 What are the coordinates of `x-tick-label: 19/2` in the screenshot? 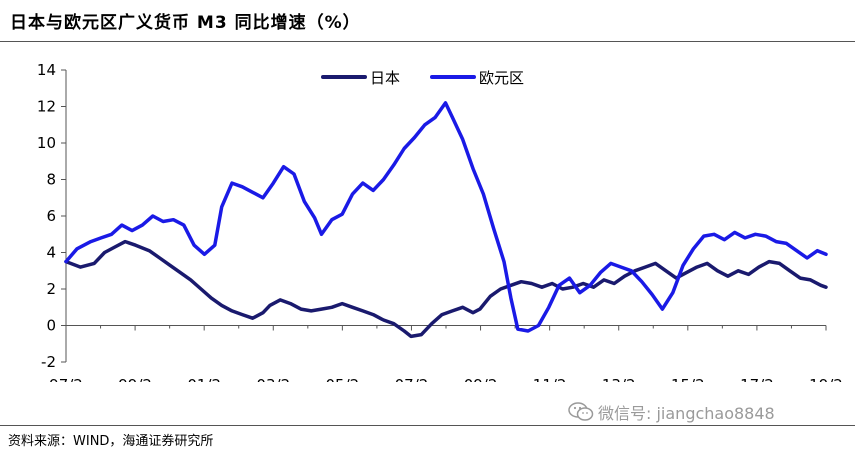 It's located at (826, 379).